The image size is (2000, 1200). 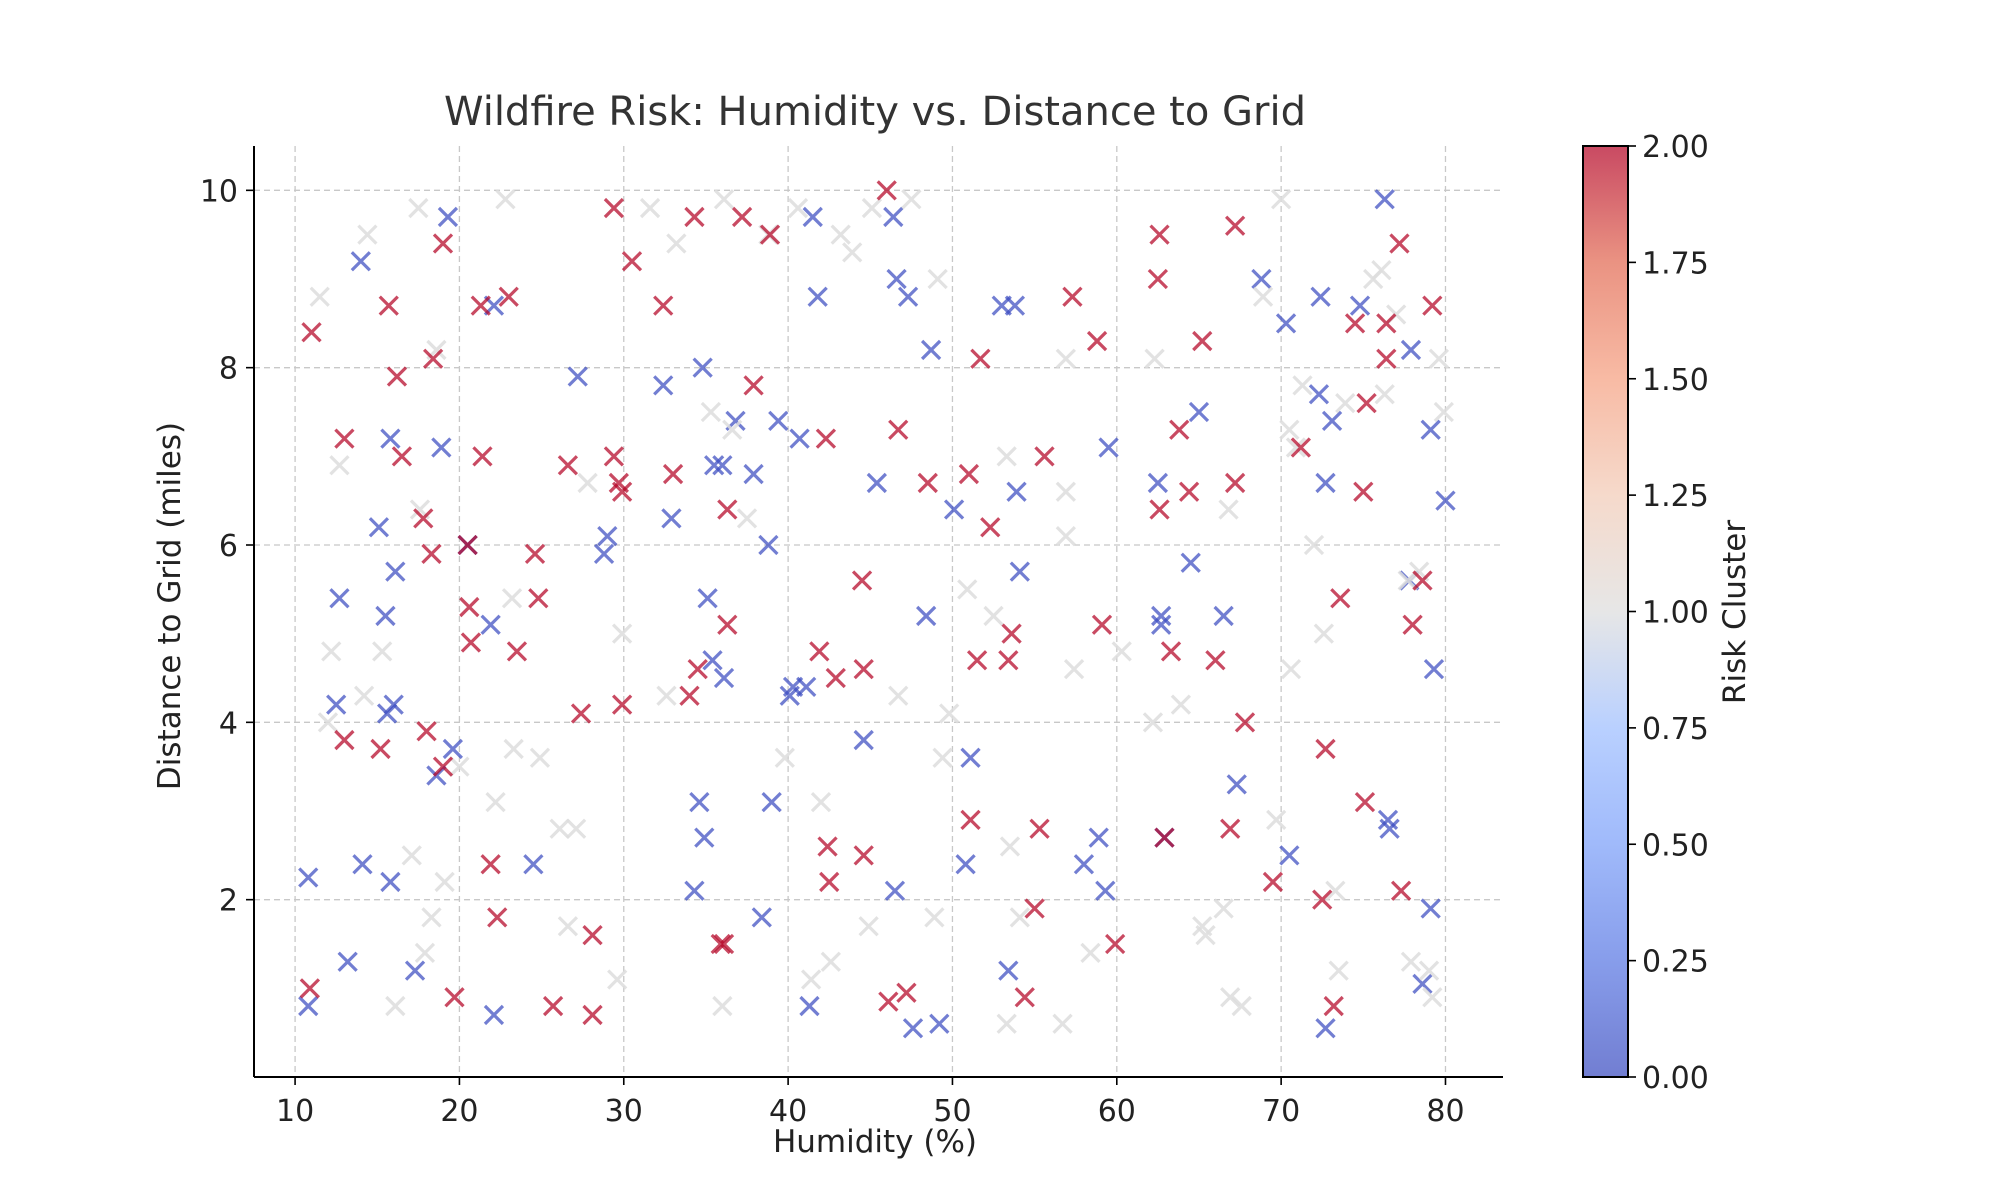 I want to click on x-tick-label: 10, so click(x=295, y=1111).